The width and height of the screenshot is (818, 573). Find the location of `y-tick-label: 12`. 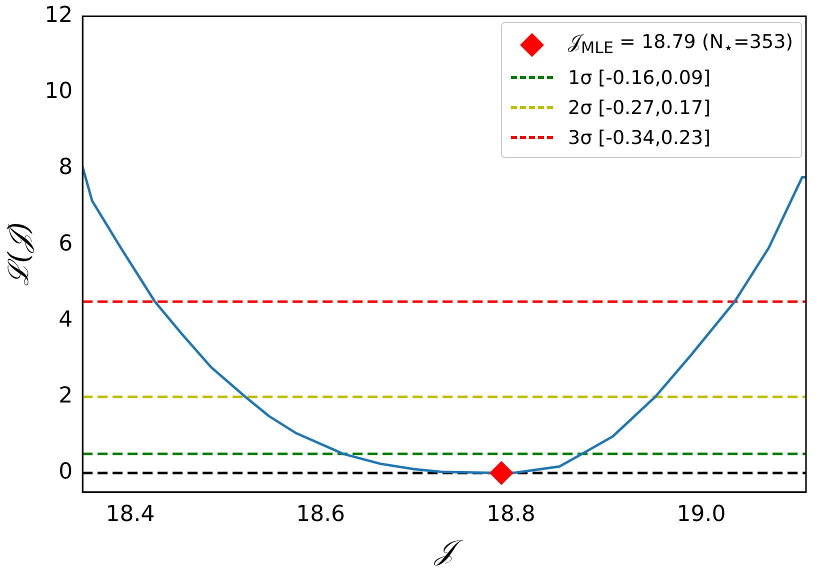

y-tick-label: 12 is located at coordinates (58, 15).